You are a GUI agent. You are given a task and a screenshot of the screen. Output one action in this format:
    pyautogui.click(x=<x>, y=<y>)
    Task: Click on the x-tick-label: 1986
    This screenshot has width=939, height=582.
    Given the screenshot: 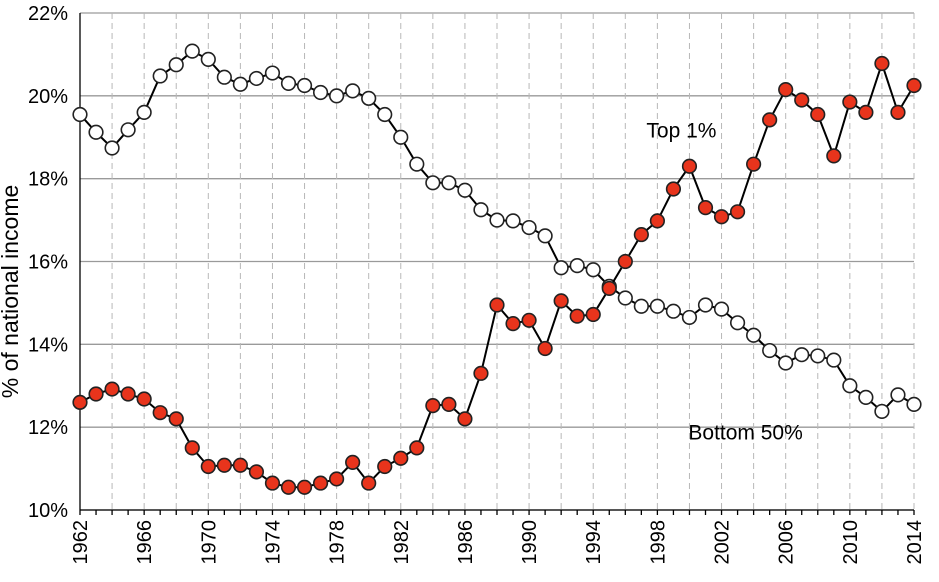 What is the action you would take?
    pyautogui.click(x=466, y=542)
    